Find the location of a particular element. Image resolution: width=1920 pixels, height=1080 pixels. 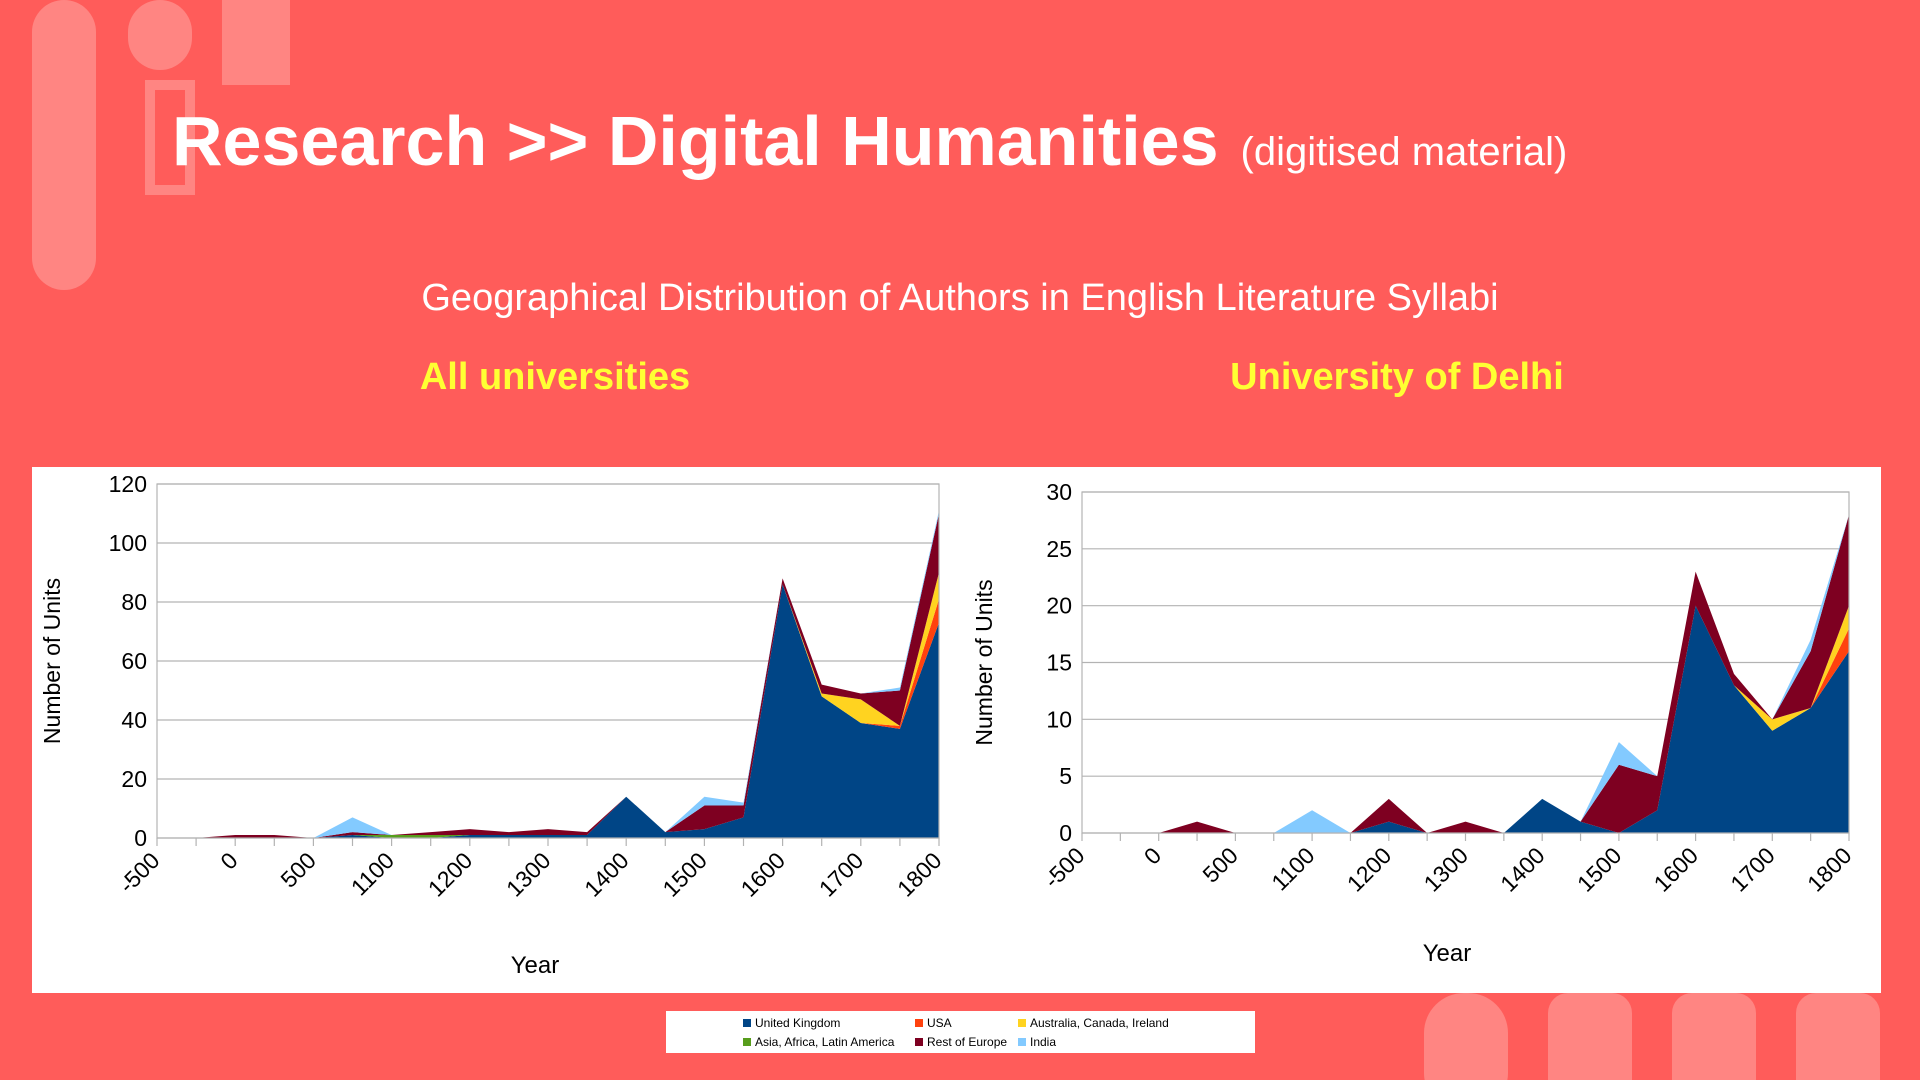

legend-label: USA is located at coordinates (939, 1023).